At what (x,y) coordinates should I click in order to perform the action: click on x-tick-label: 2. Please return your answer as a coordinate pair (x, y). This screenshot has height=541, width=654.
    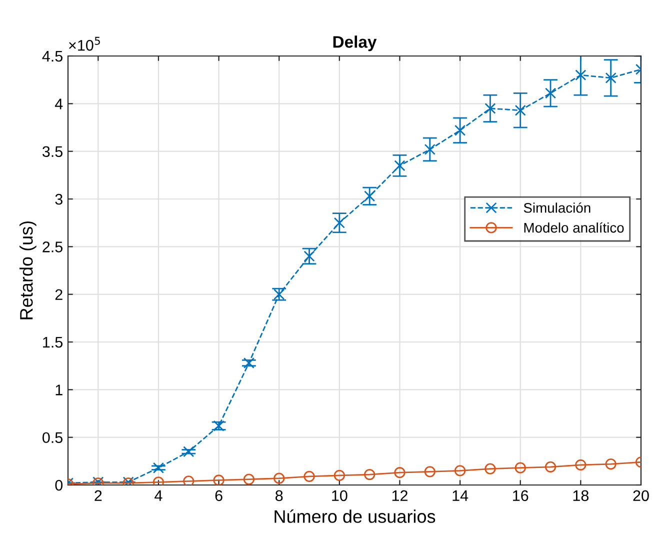
    Looking at the image, I should click on (98, 495).